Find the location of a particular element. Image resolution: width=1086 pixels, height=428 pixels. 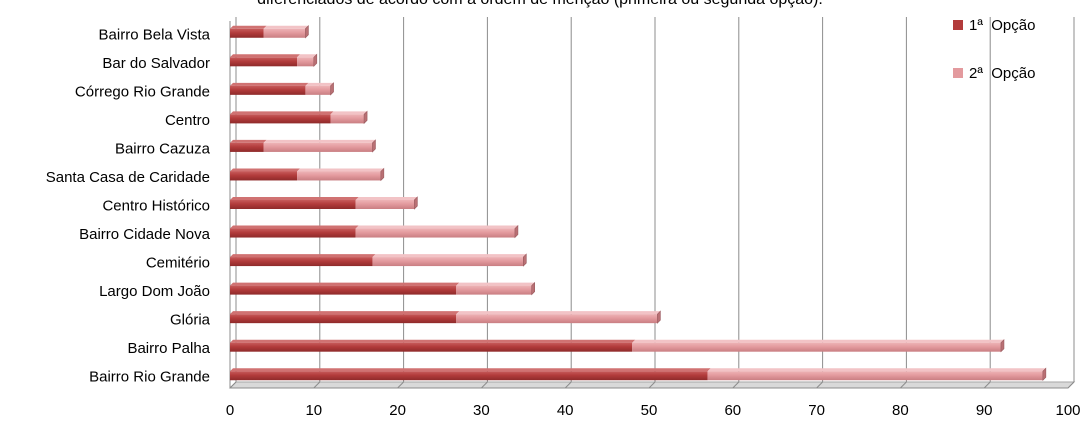

legend-label: 1ª Opção is located at coordinates (1002, 25).